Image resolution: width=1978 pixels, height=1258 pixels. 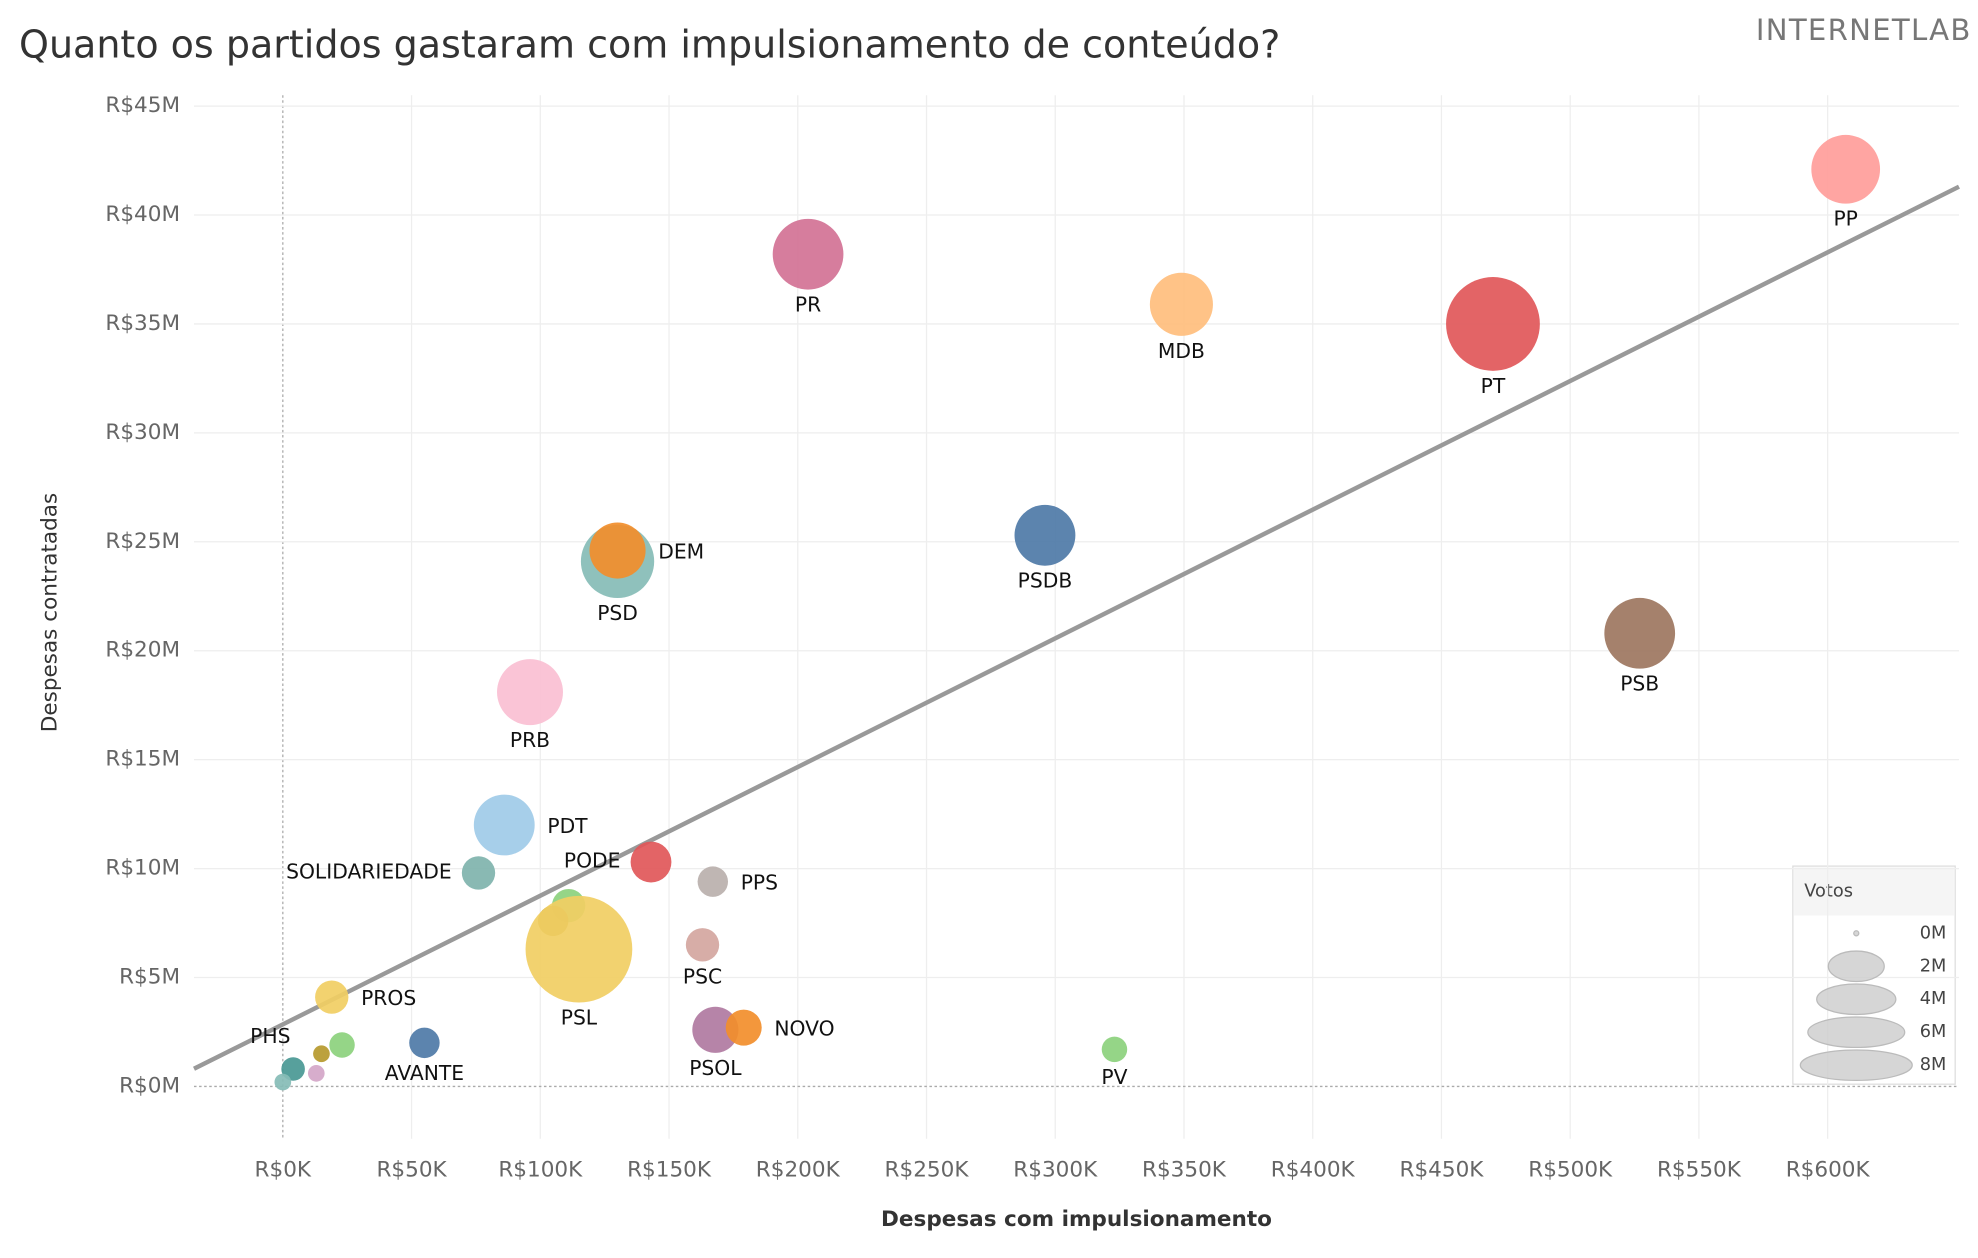 I want to click on legend-label: 8M, so click(x=1933, y=1065).